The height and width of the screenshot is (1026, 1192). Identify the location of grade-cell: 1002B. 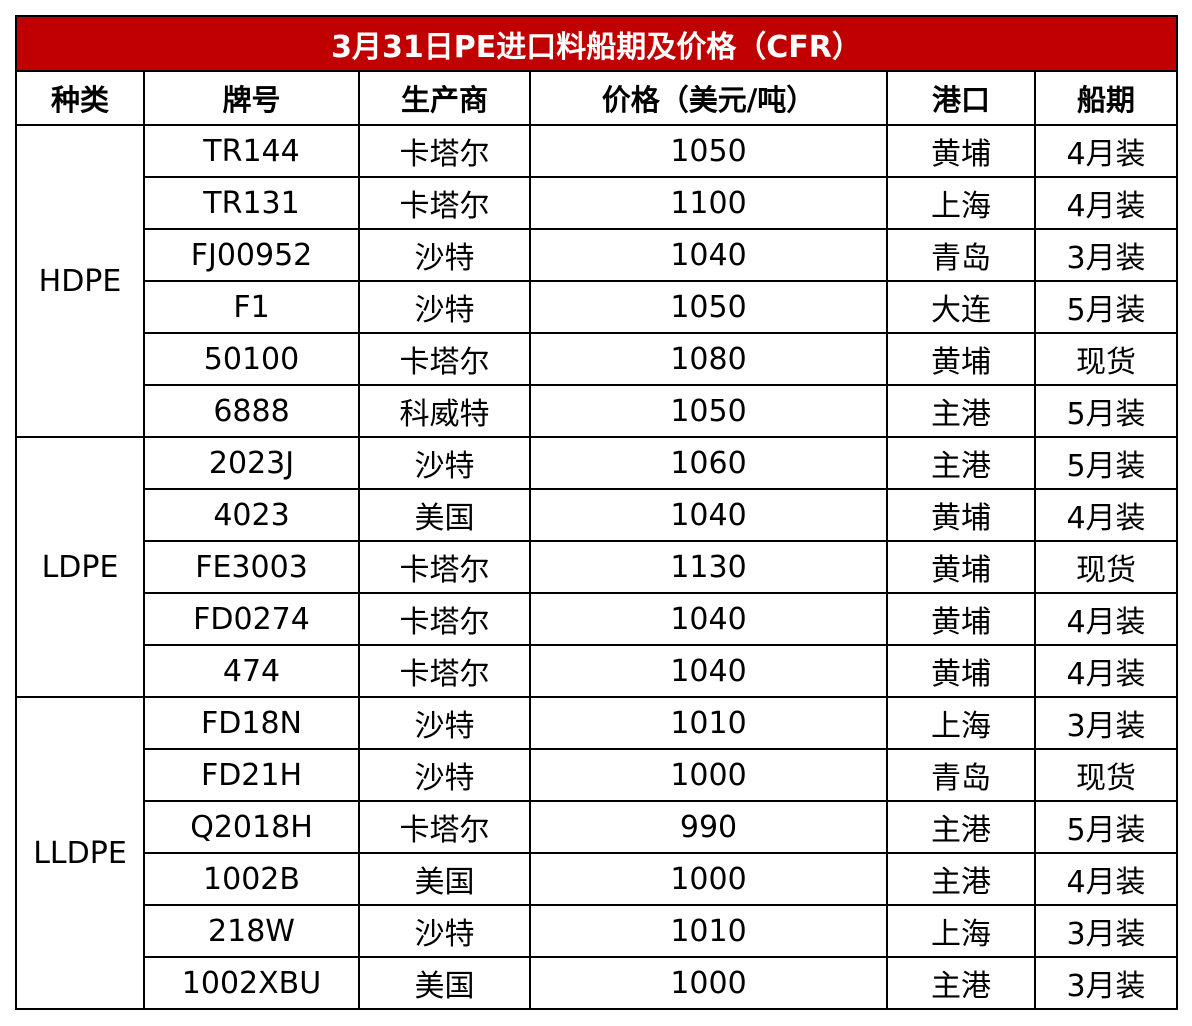
(251, 879).